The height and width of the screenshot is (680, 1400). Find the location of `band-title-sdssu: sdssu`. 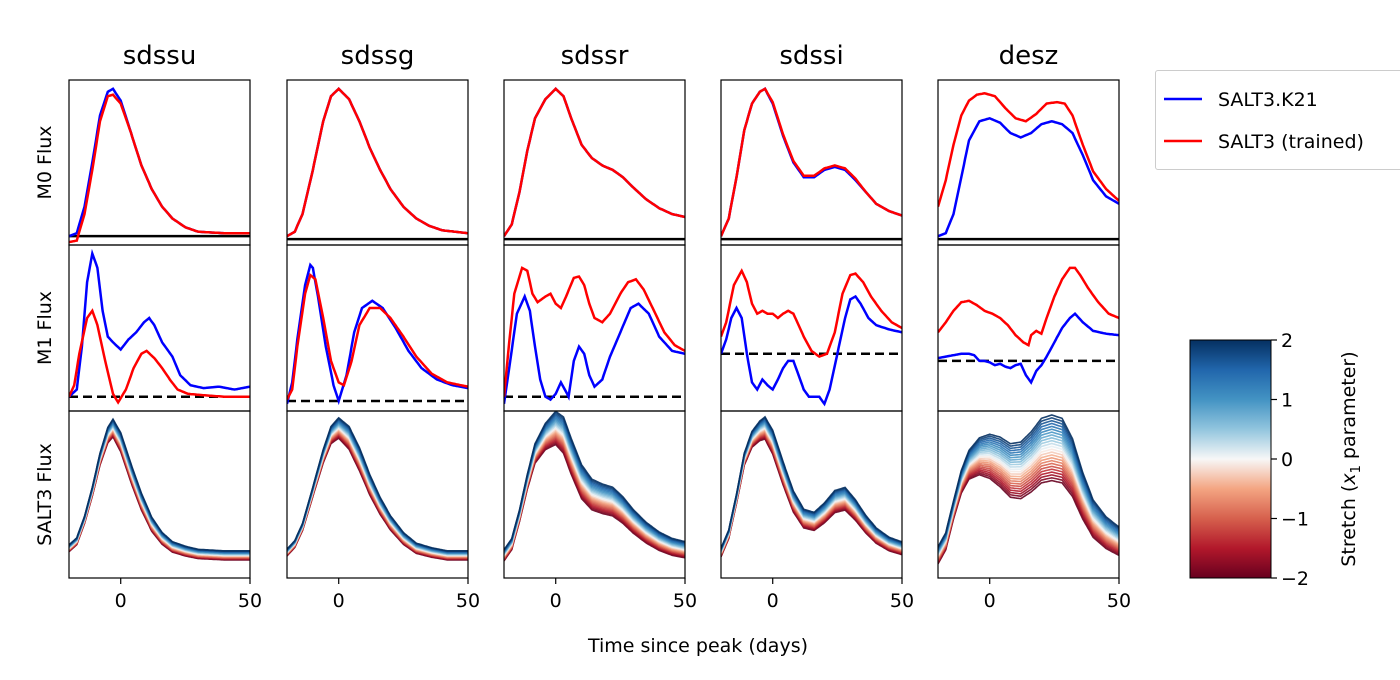

band-title-sdssu: sdssu is located at coordinates (160, 56).